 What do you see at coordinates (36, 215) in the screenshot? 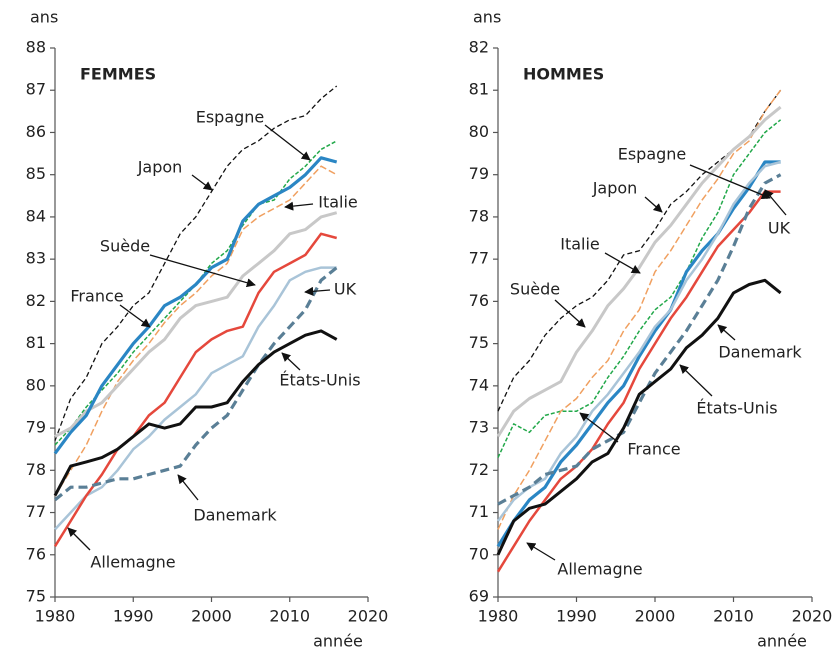
I see `y-tick-label: 84` at bounding box center [36, 215].